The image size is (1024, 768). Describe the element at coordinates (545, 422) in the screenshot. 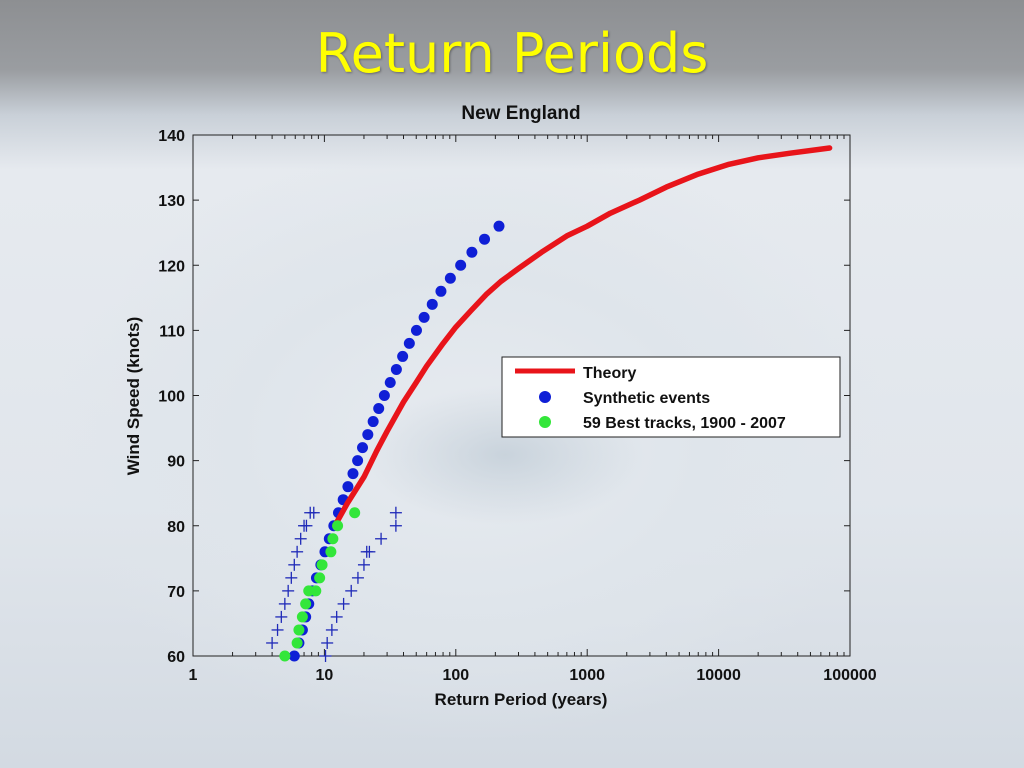

I see `legend-best-swatch` at that location.